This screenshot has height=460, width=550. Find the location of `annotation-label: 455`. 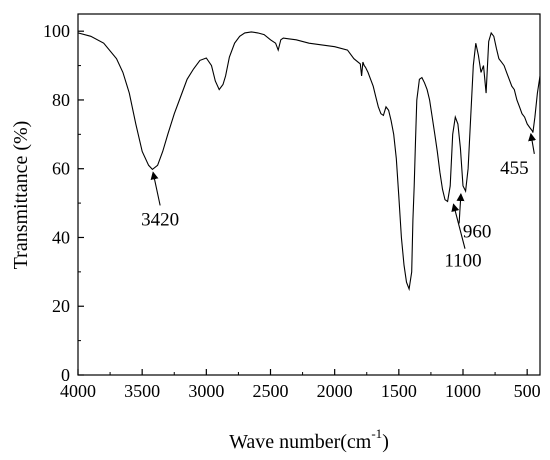

annotation-label: 455 is located at coordinates (514, 168).